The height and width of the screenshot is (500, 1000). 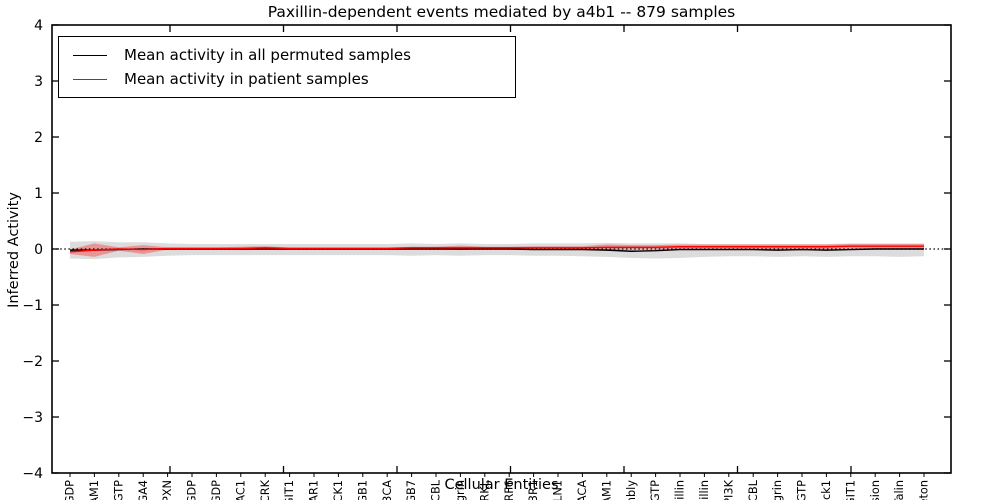 What do you see at coordinates (240, 490) in the screenshot?
I see `x-tick-label: RAC1` at bounding box center [240, 490].